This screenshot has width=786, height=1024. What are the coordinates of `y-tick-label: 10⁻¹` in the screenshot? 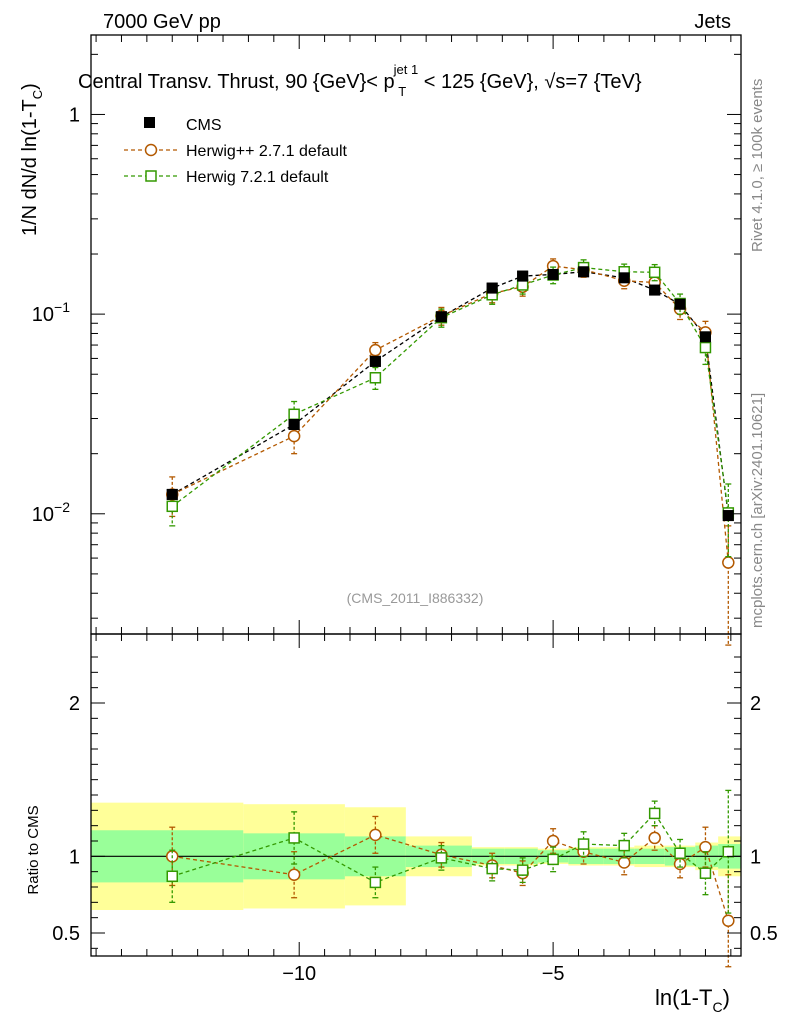 It's located at (51, 312).